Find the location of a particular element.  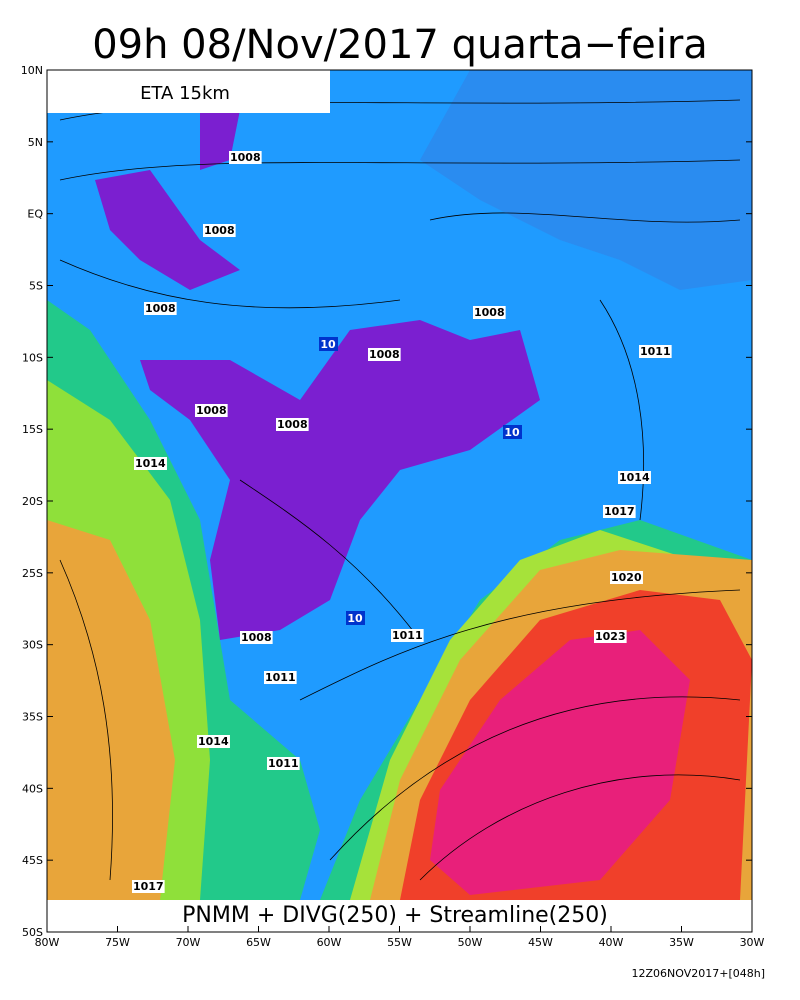

lat-label: 5N is located at coordinates (35, 142).